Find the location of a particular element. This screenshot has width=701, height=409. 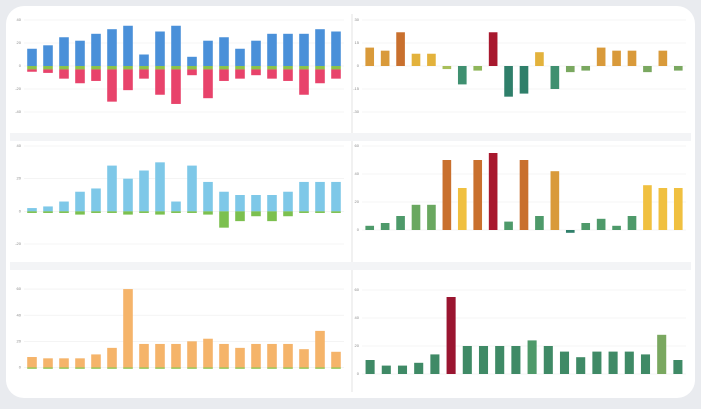

section-band is located at coordinates (350, 266).